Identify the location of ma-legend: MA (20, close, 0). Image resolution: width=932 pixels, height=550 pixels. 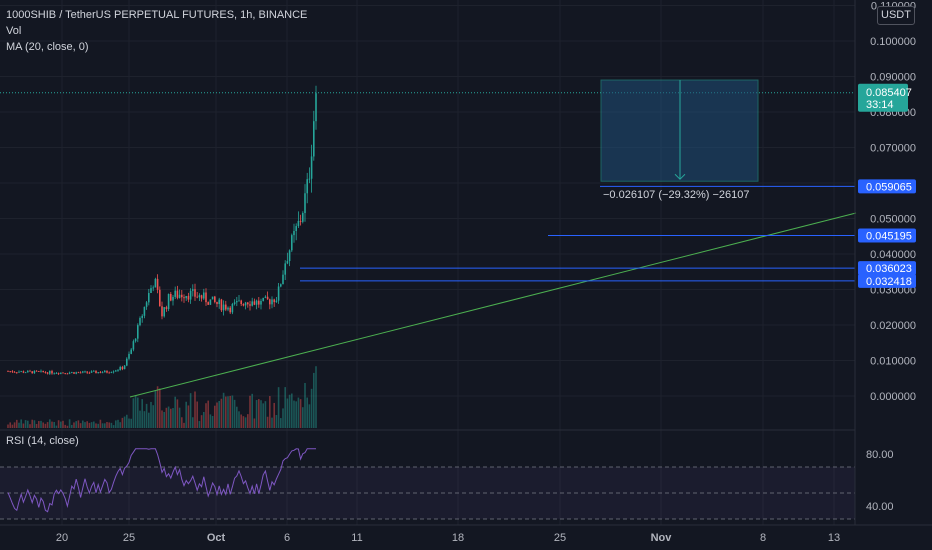
(47, 47).